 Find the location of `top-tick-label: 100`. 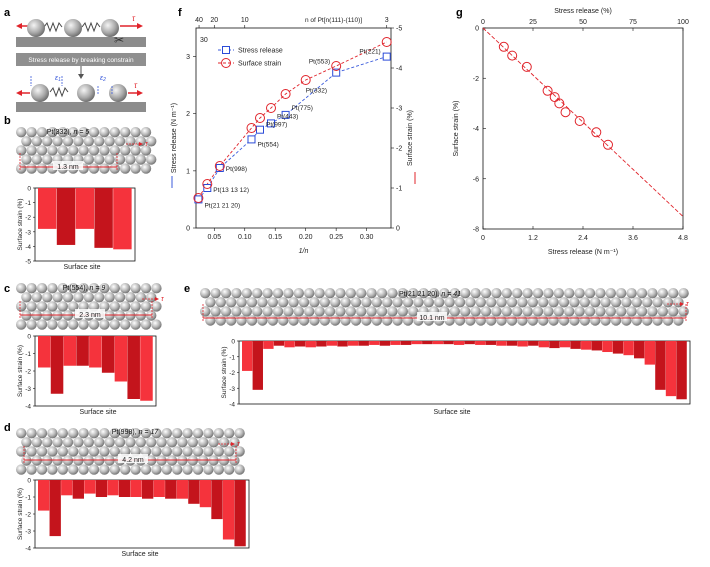

top-tick-label: 100 is located at coordinates (683, 22).